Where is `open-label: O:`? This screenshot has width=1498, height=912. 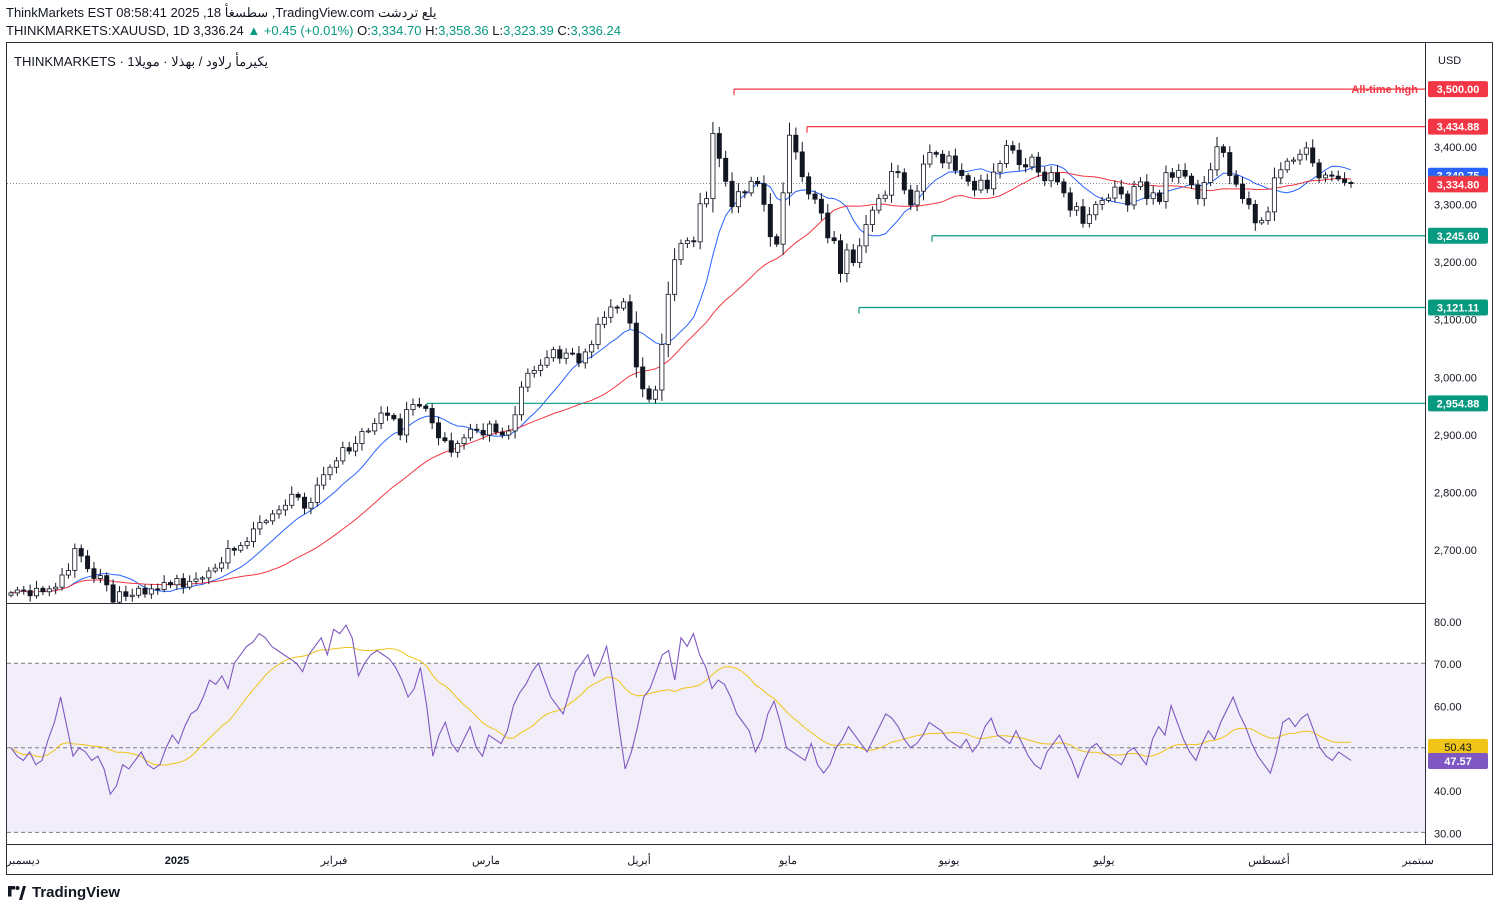 open-label: O: is located at coordinates (364, 30).